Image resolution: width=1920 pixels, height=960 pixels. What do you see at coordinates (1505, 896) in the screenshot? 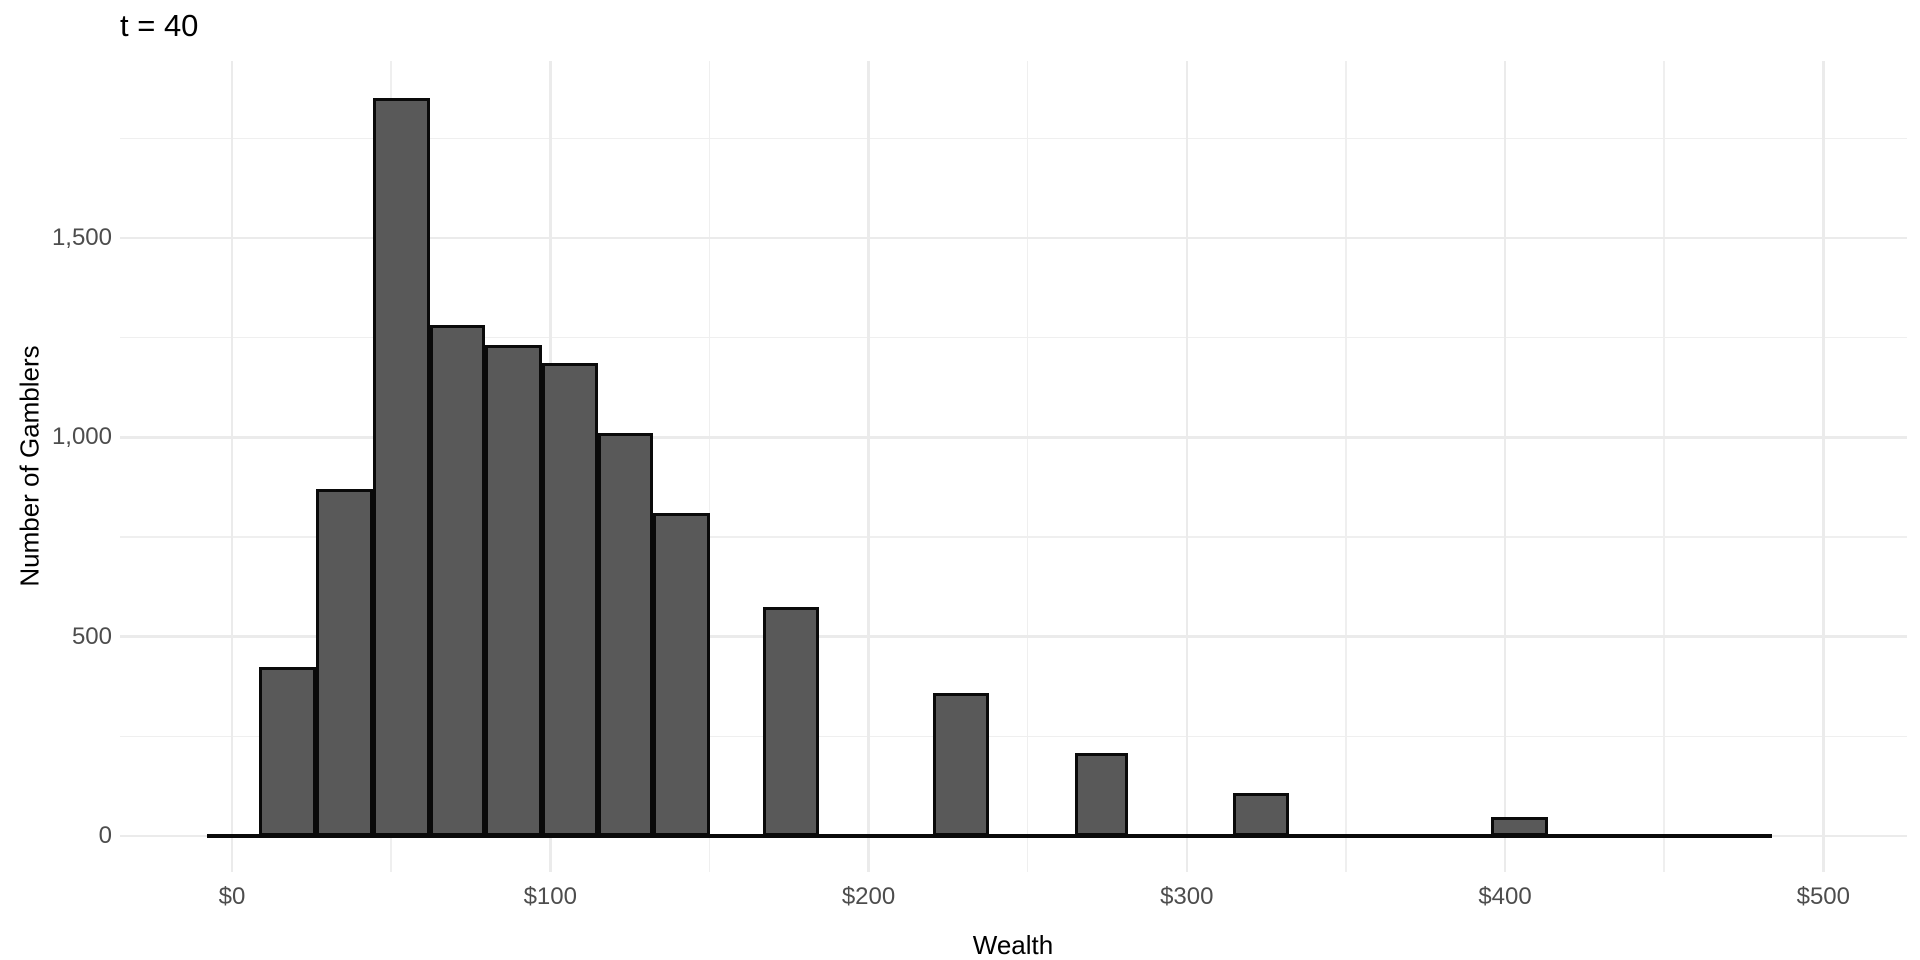
I see `x-tick-label: $400` at bounding box center [1505, 896].